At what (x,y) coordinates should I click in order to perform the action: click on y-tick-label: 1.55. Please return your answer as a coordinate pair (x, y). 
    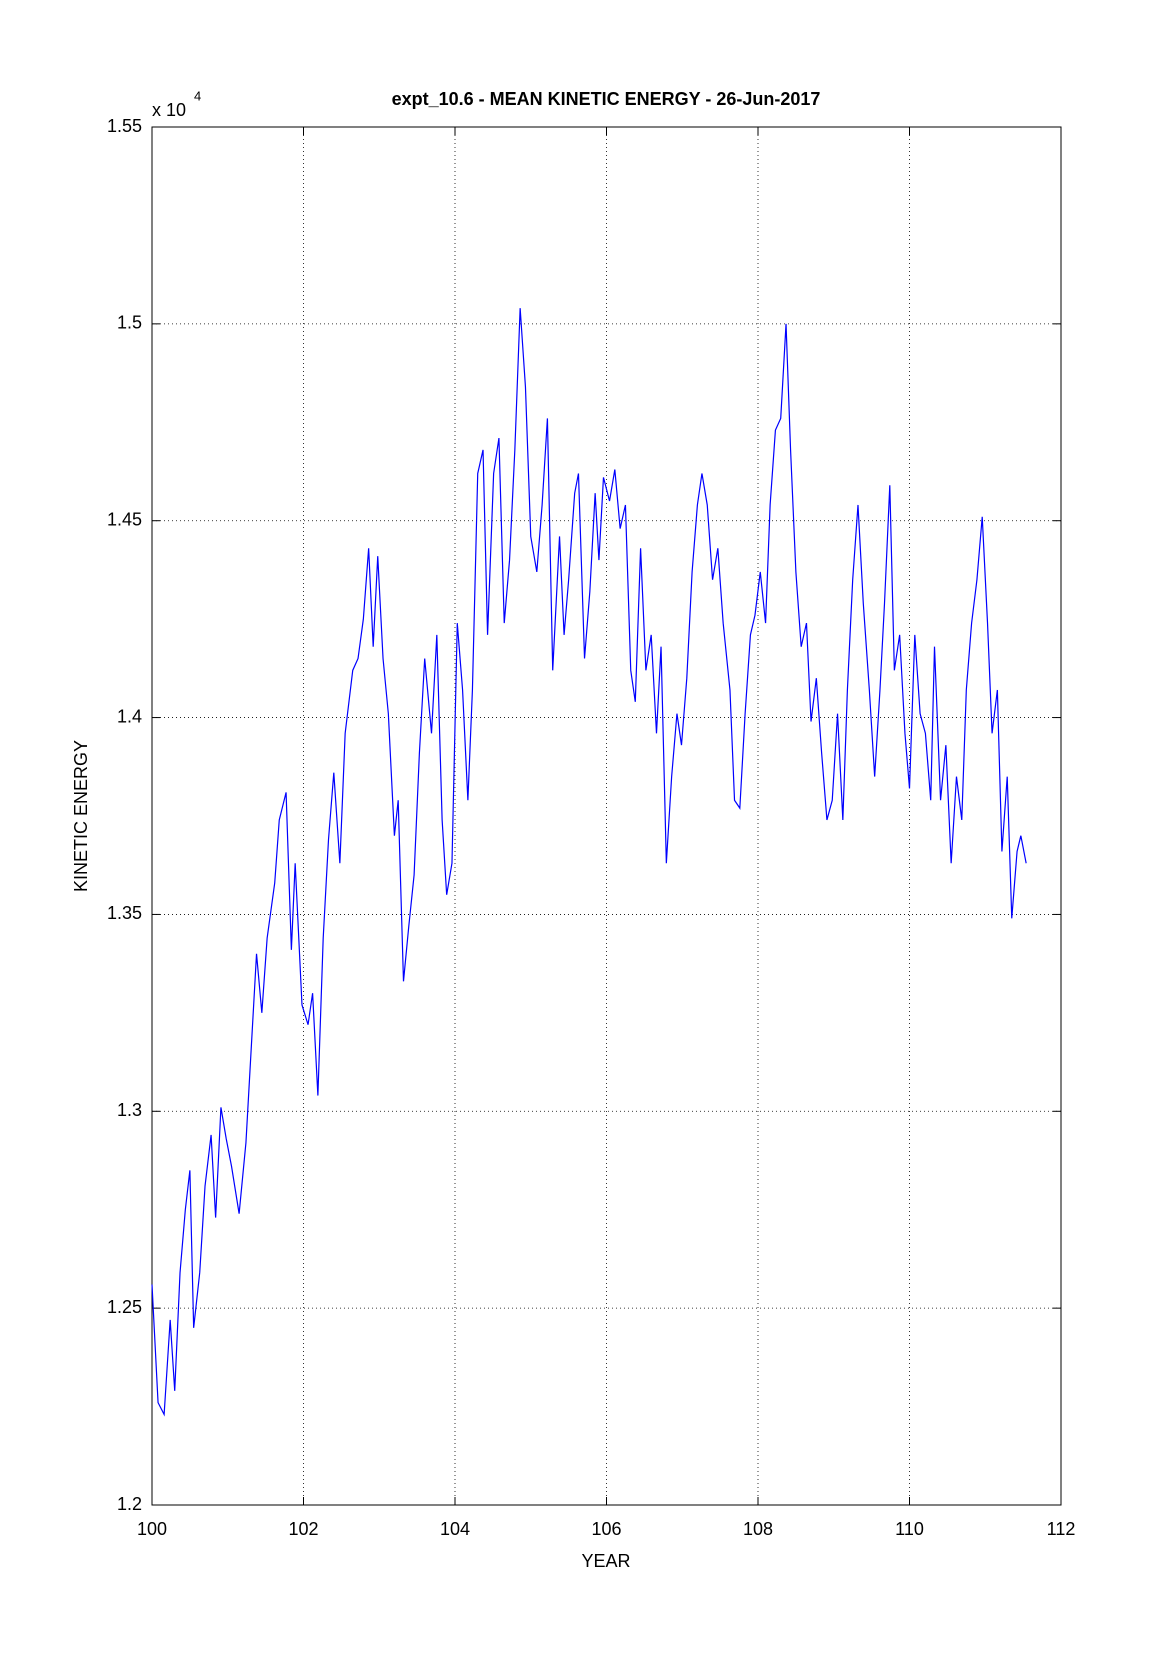
    Looking at the image, I should click on (124, 126).